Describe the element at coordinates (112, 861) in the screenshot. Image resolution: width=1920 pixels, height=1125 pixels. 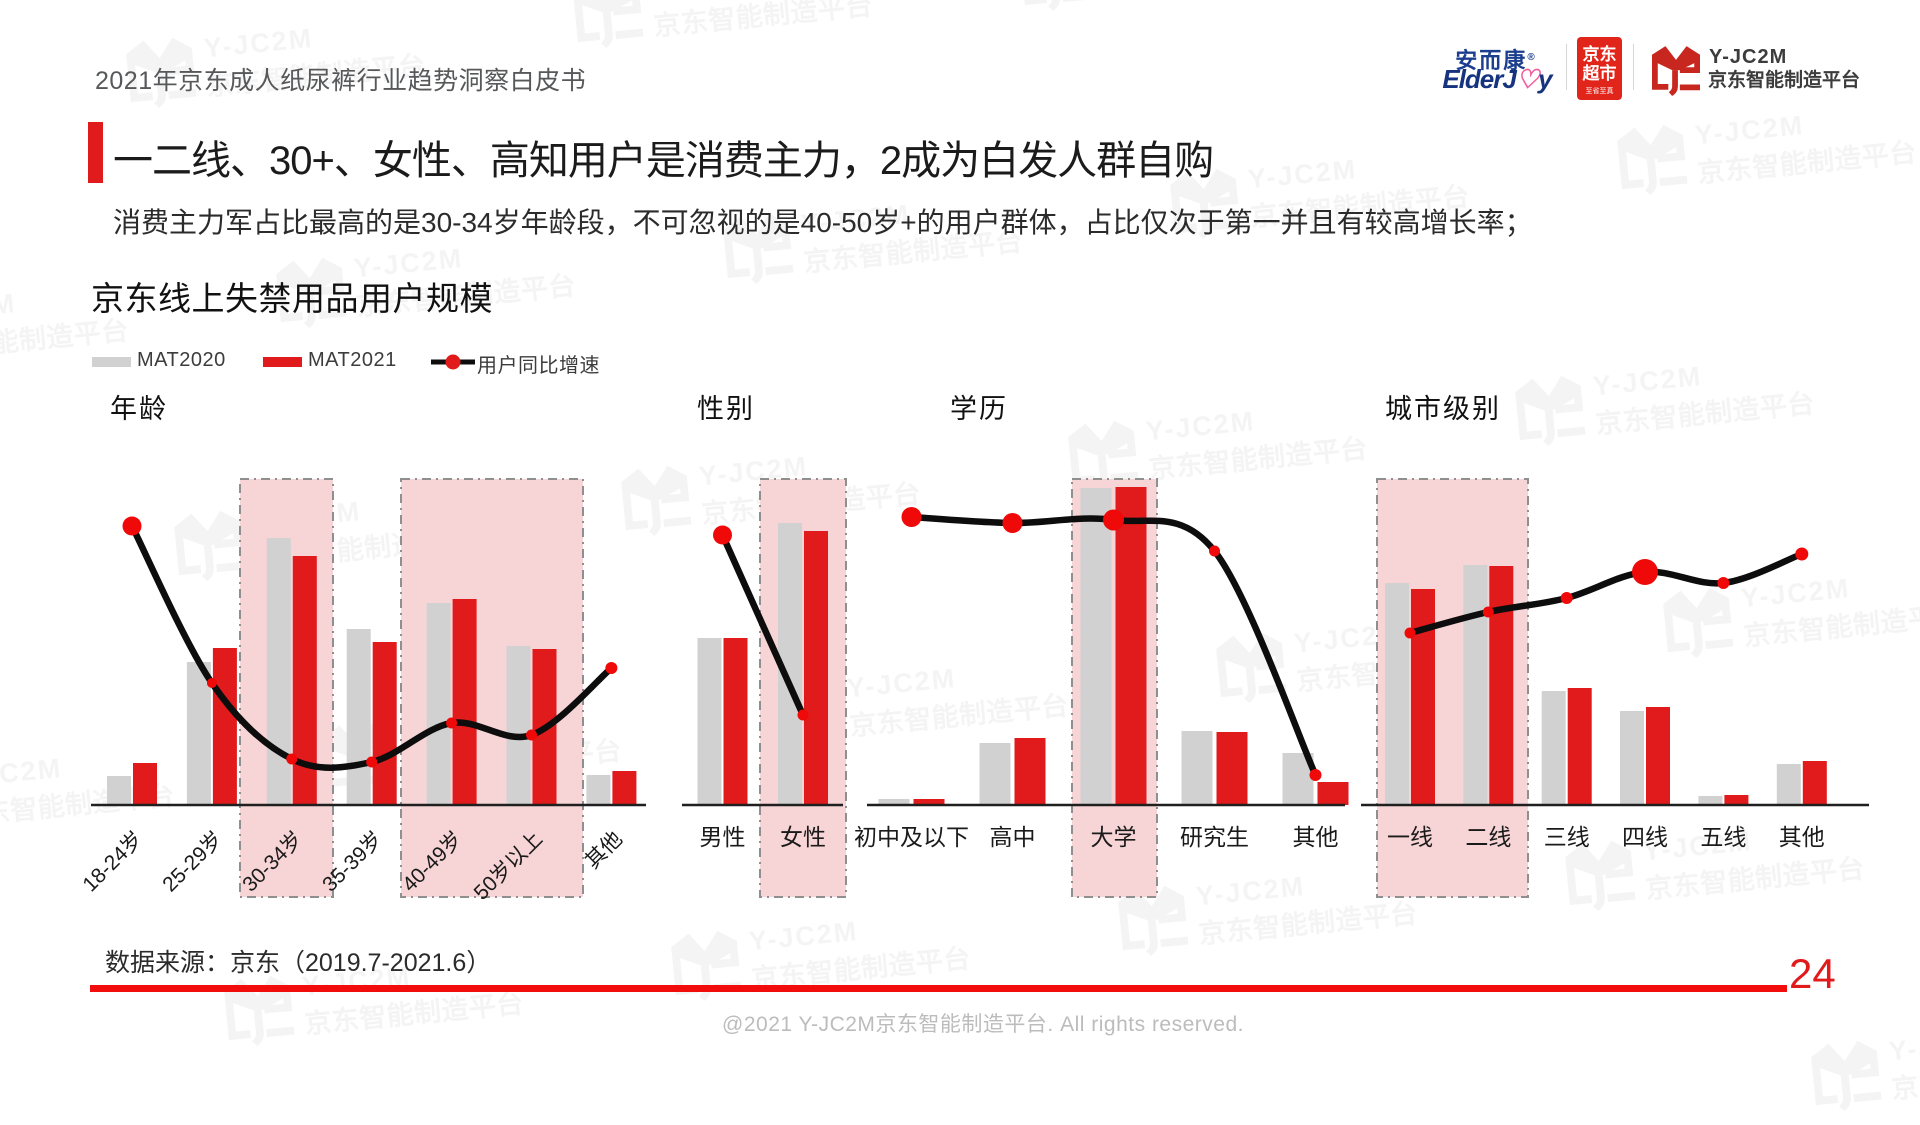
I see `svg-text: 18-24岁` at that location.